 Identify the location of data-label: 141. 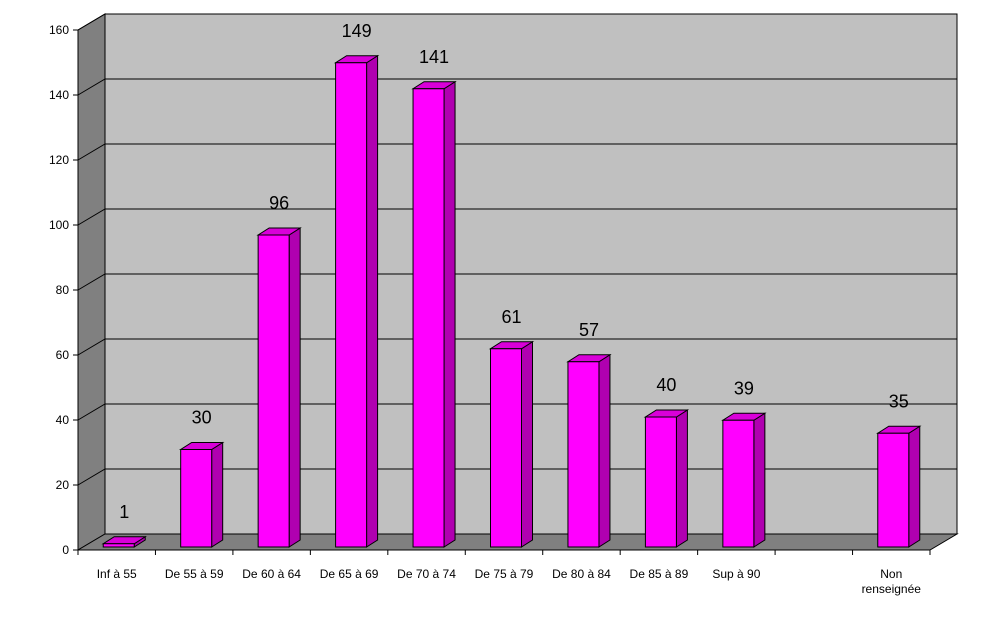
(434, 57).